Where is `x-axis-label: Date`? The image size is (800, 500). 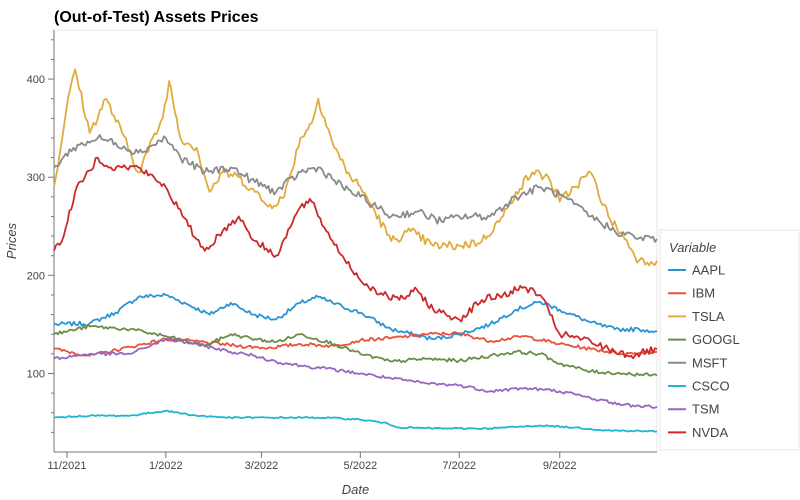
x-axis-label: Date is located at coordinates (355, 489).